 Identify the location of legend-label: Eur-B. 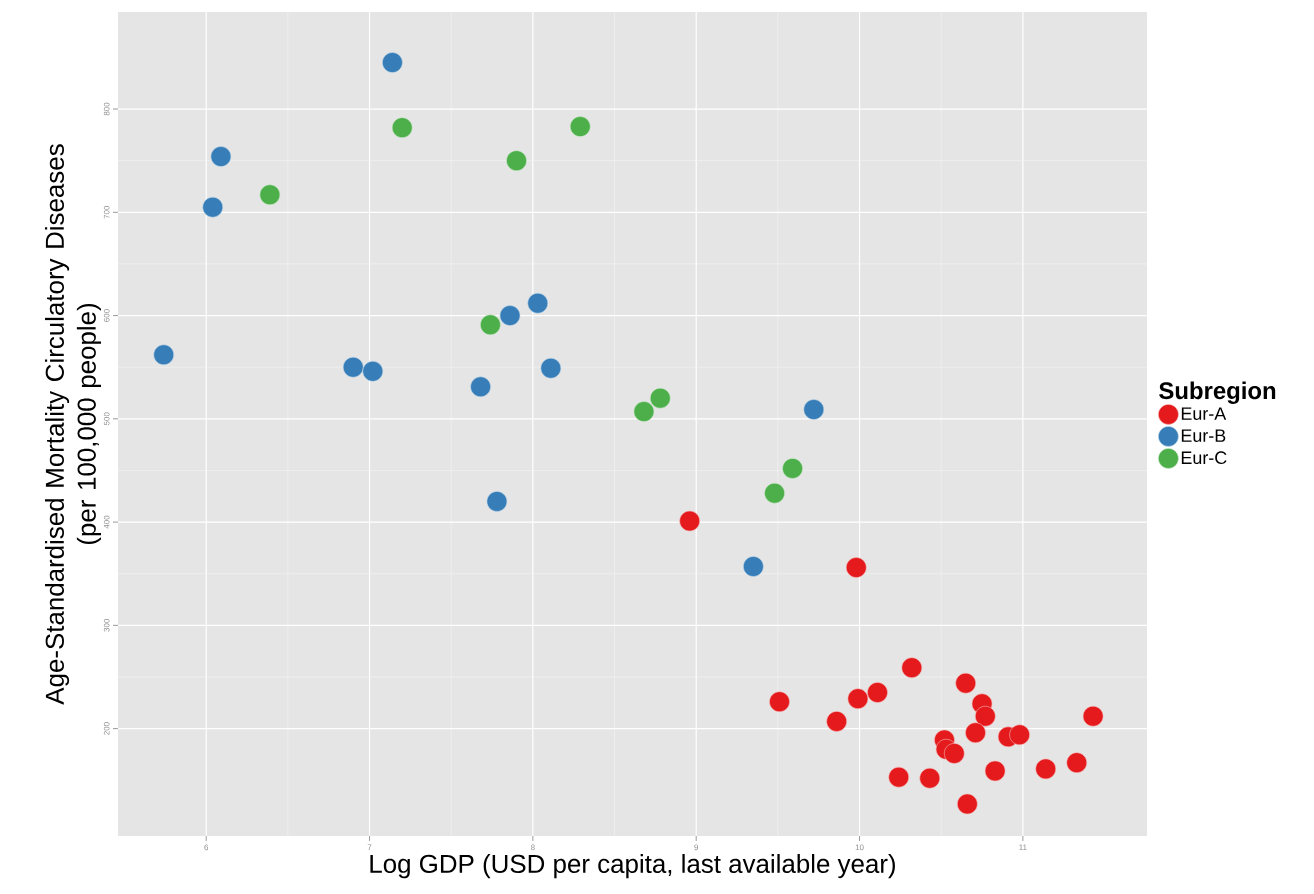
(1203, 435).